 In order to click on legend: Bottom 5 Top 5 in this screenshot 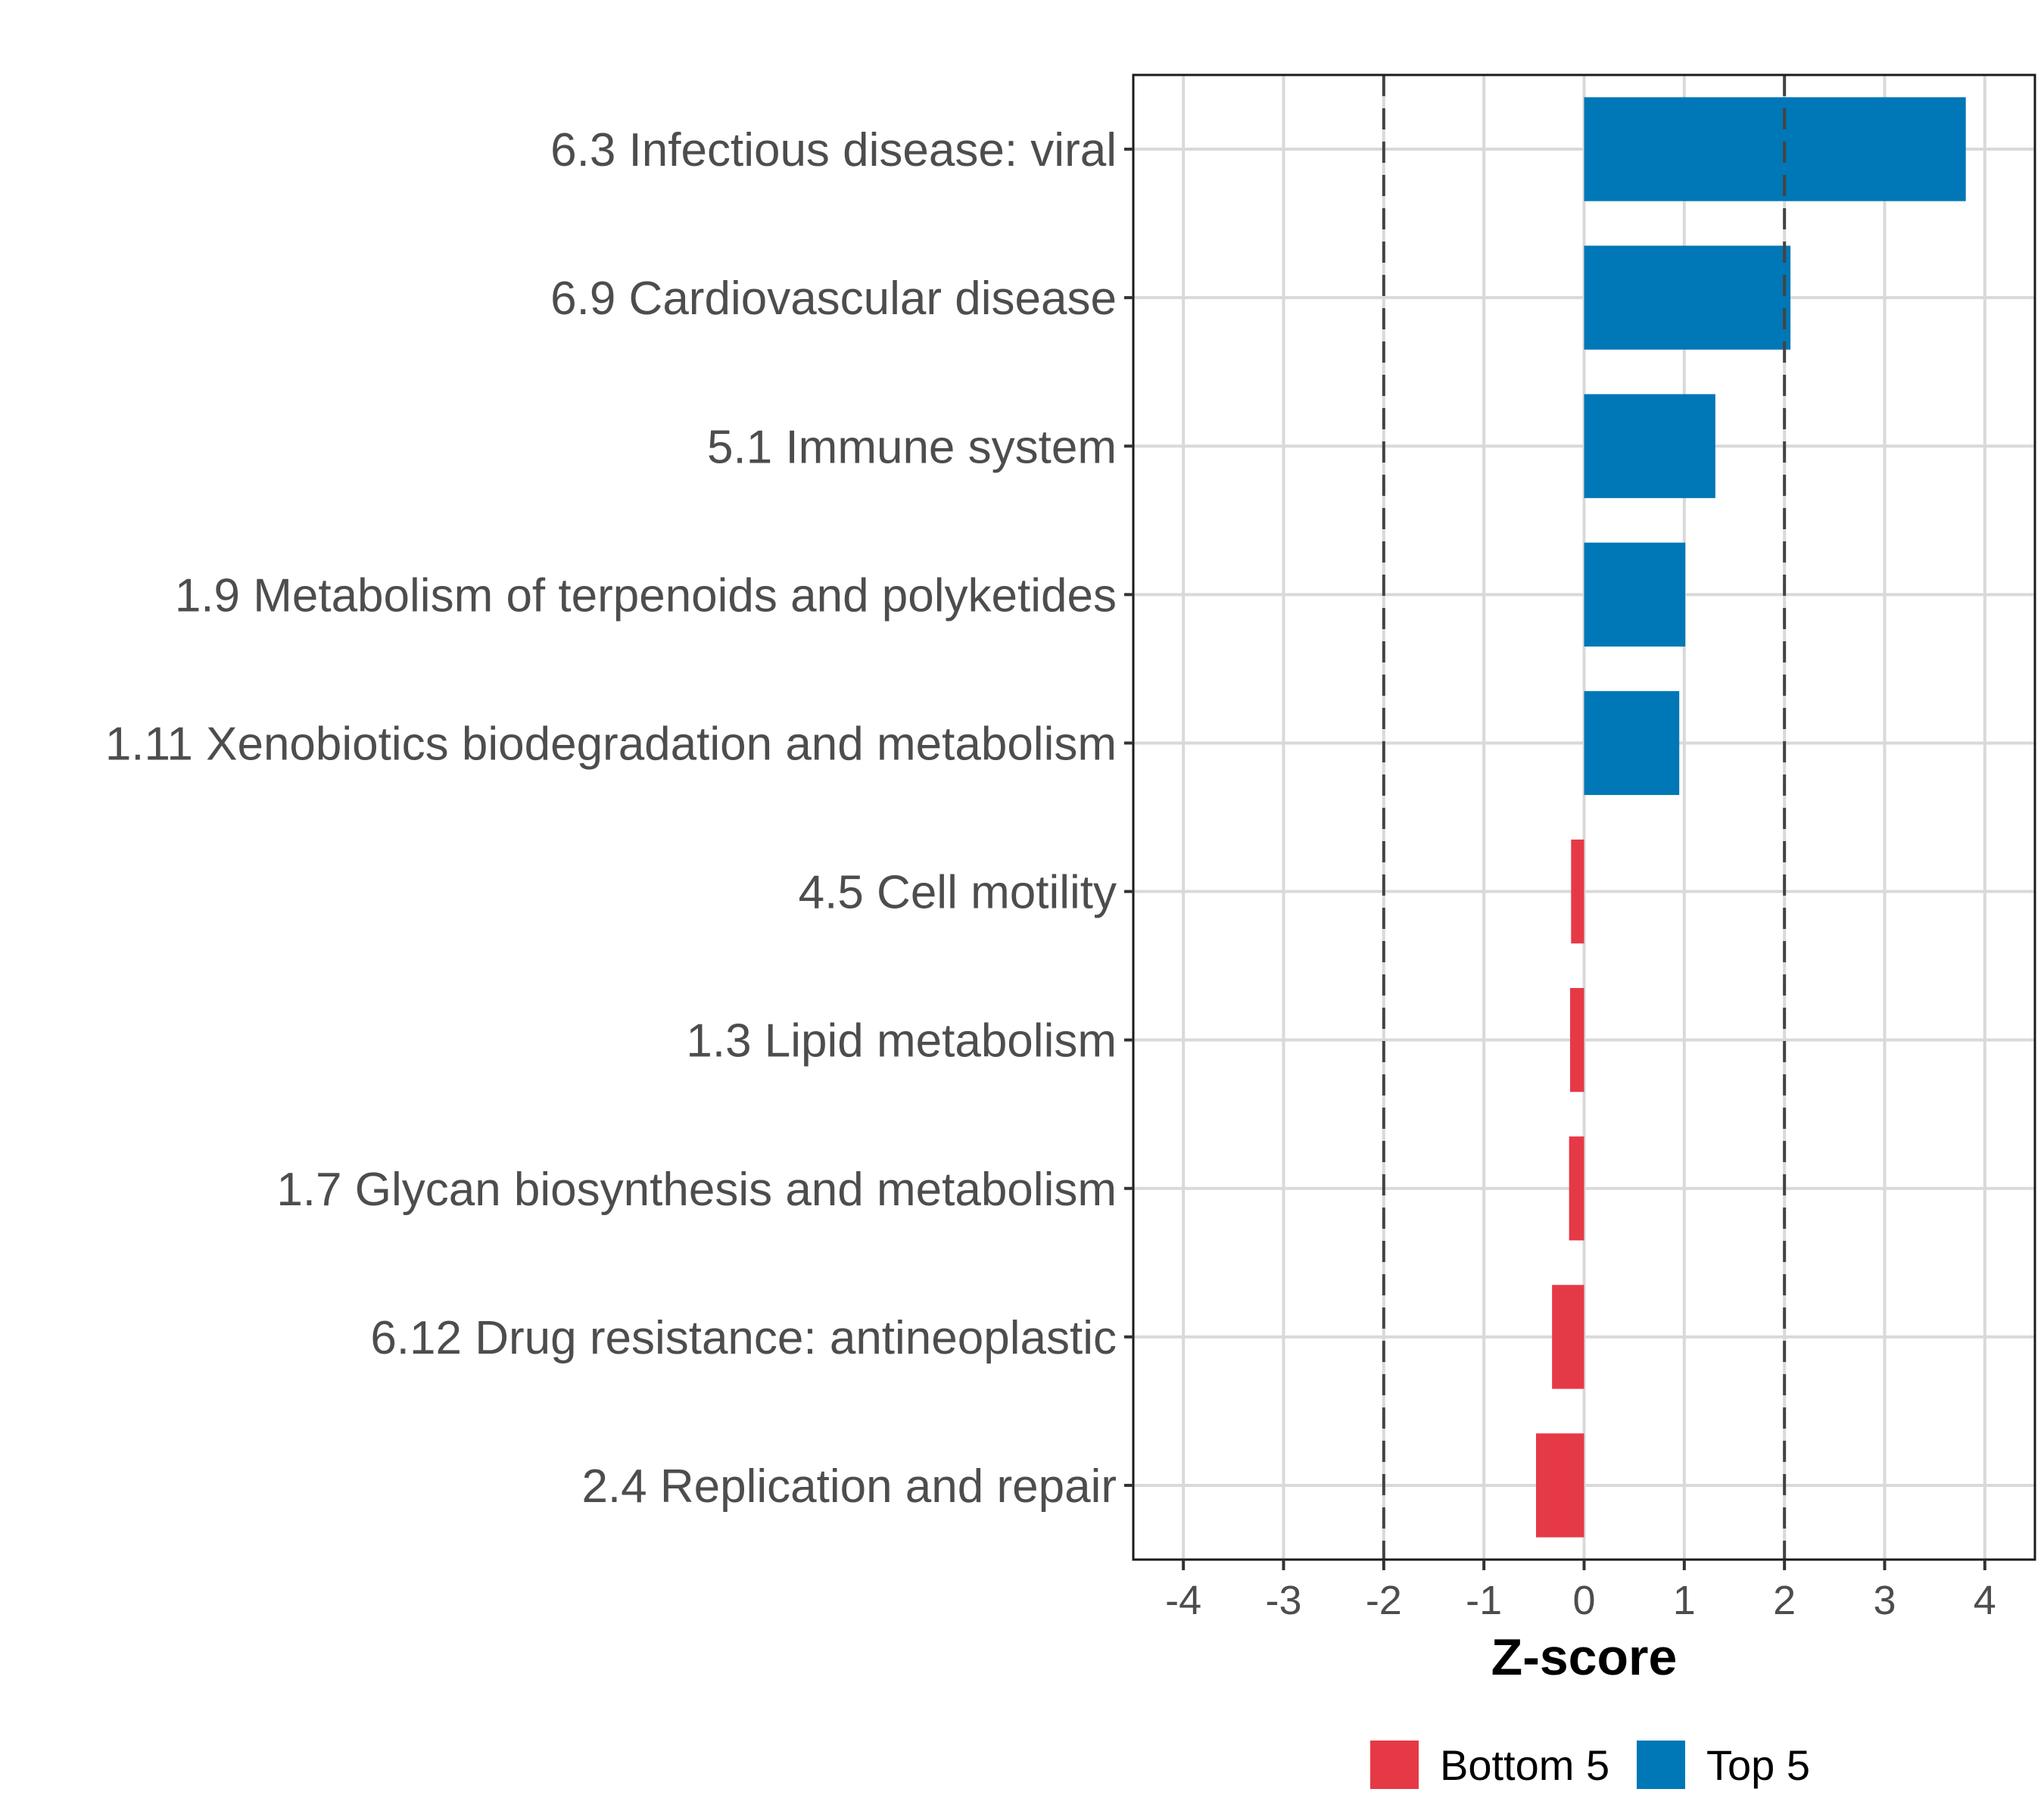, I will do `click(1590, 1765)`.